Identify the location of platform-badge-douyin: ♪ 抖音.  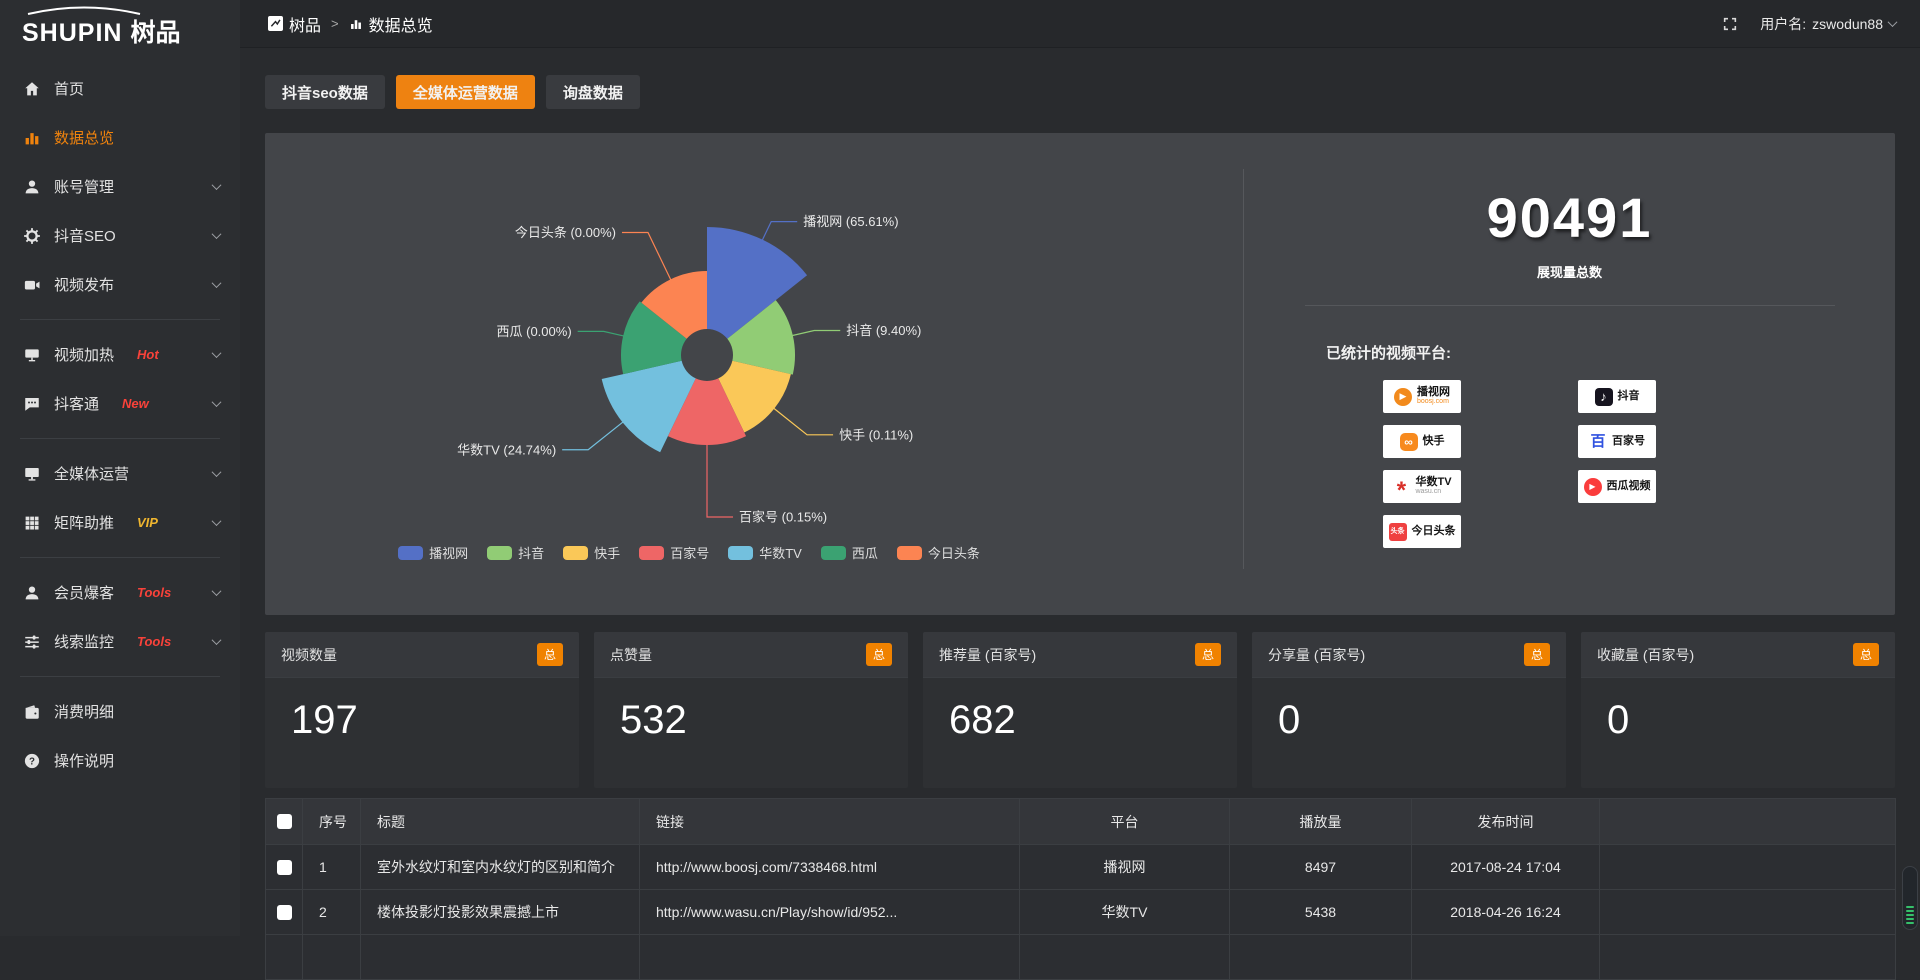
(1617, 396).